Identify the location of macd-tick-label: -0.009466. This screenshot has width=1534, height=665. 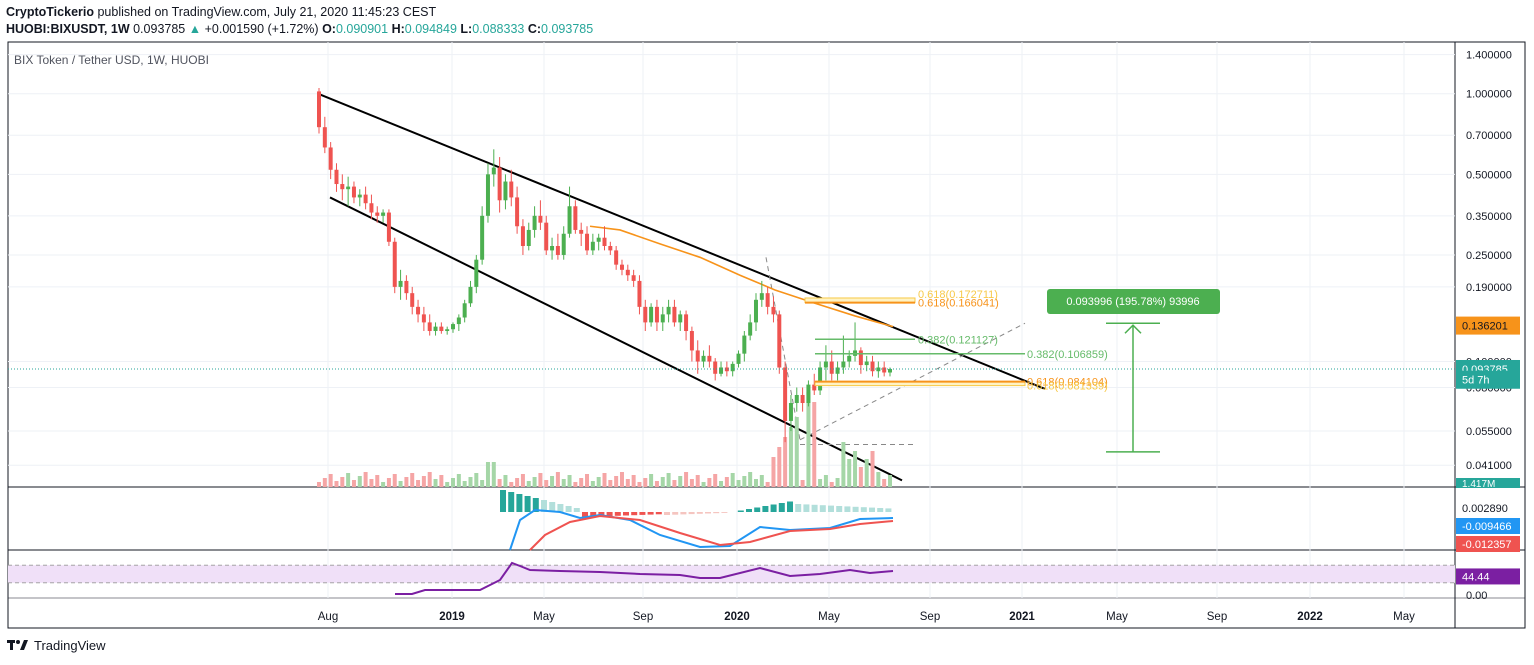
(1487, 527).